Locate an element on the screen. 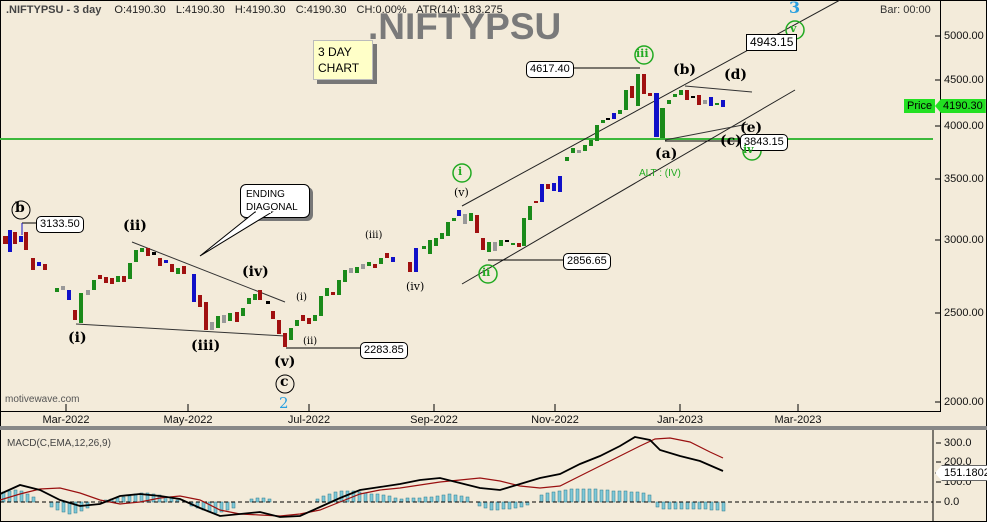 Image resolution: width=987 pixels, height=522 pixels. wave-label-green-iii: iii is located at coordinates (642, 53).